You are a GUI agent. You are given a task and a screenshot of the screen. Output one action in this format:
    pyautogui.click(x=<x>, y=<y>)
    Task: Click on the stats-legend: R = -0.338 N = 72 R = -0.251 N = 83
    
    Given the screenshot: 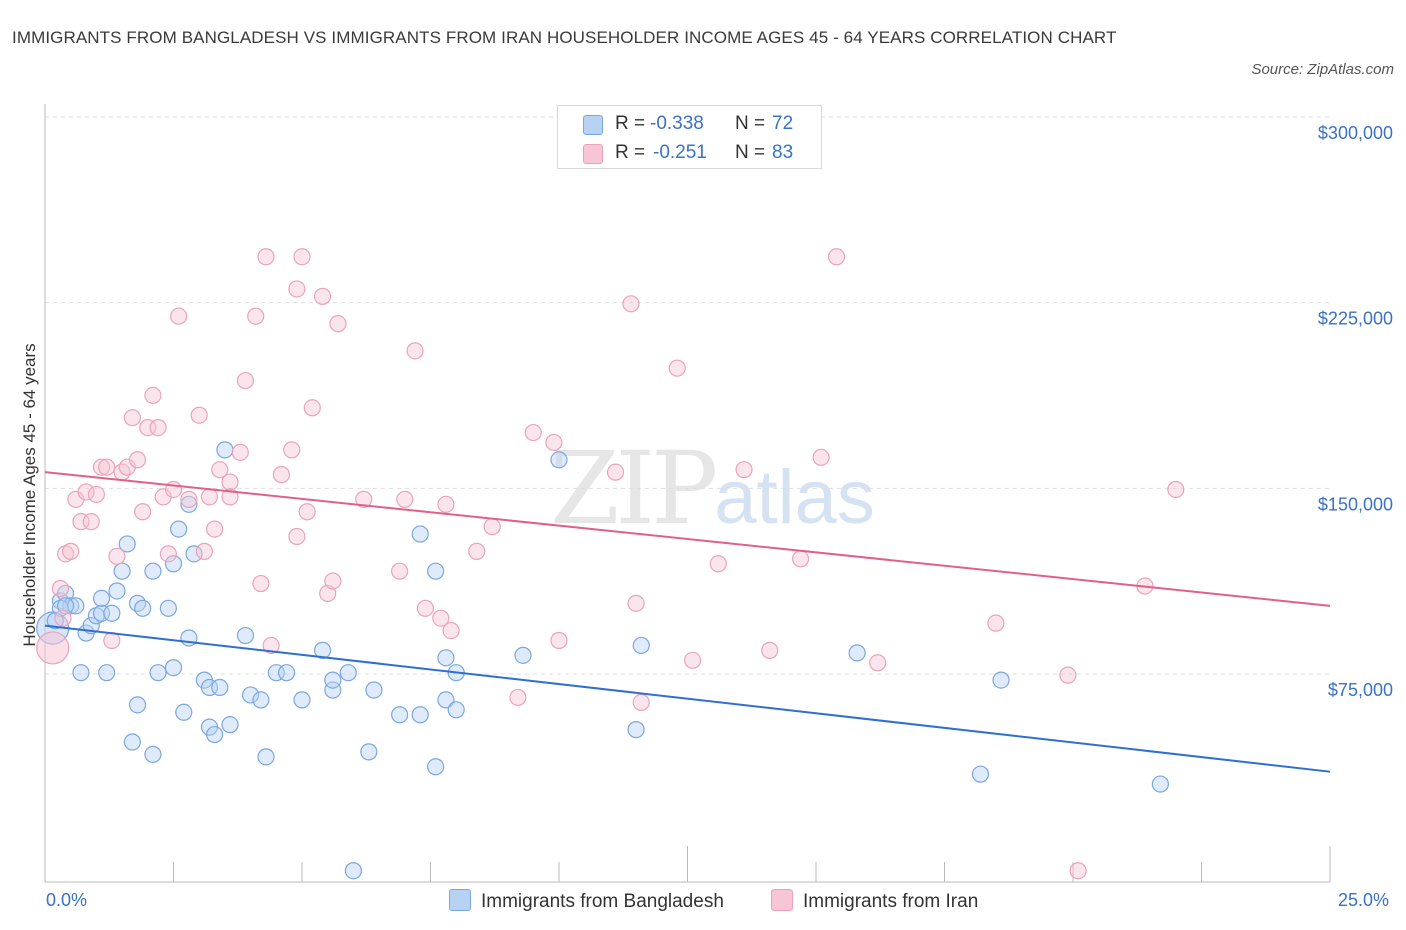 What is the action you would take?
    pyautogui.click(x=689, y=137)
    